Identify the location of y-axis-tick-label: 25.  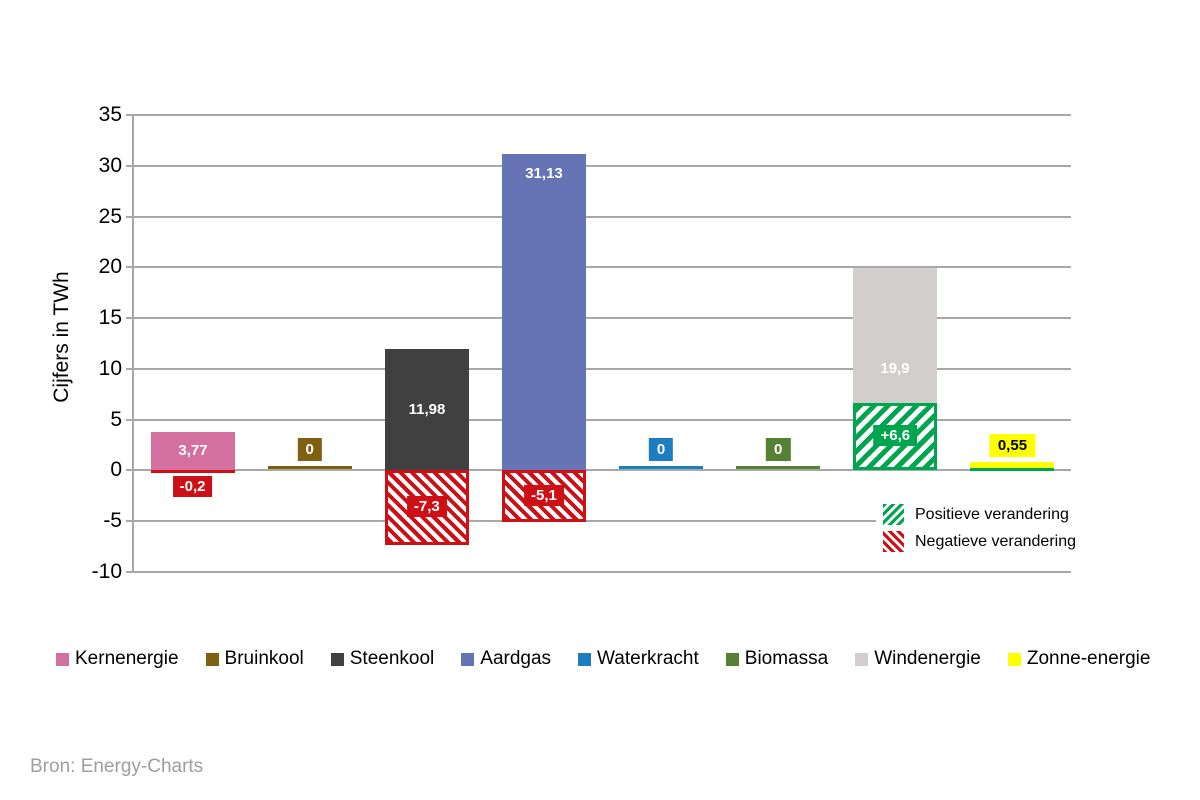
(110, 216).